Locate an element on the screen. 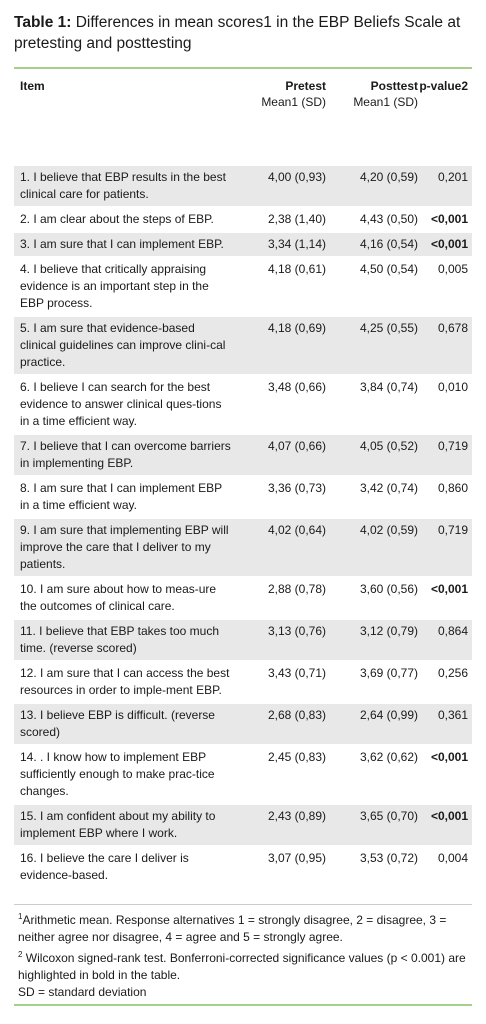 The image size is (486, 1024). posttest-cell: 3,84 (0,74) is located at coordinates (388, 387).